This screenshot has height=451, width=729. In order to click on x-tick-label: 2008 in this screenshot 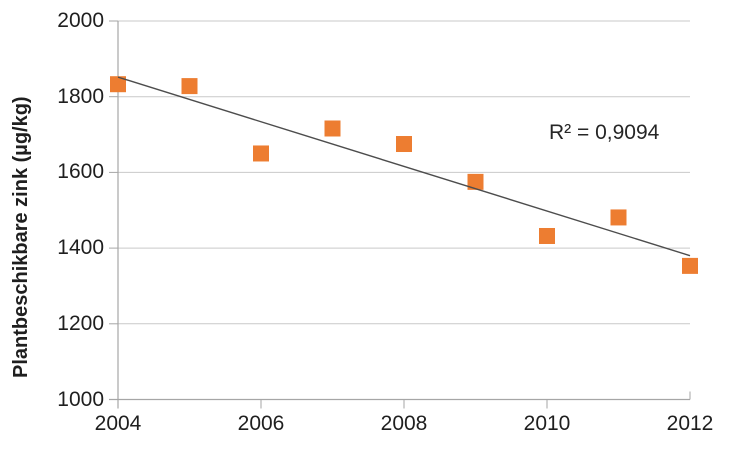, I will do `click(404, 423)`.